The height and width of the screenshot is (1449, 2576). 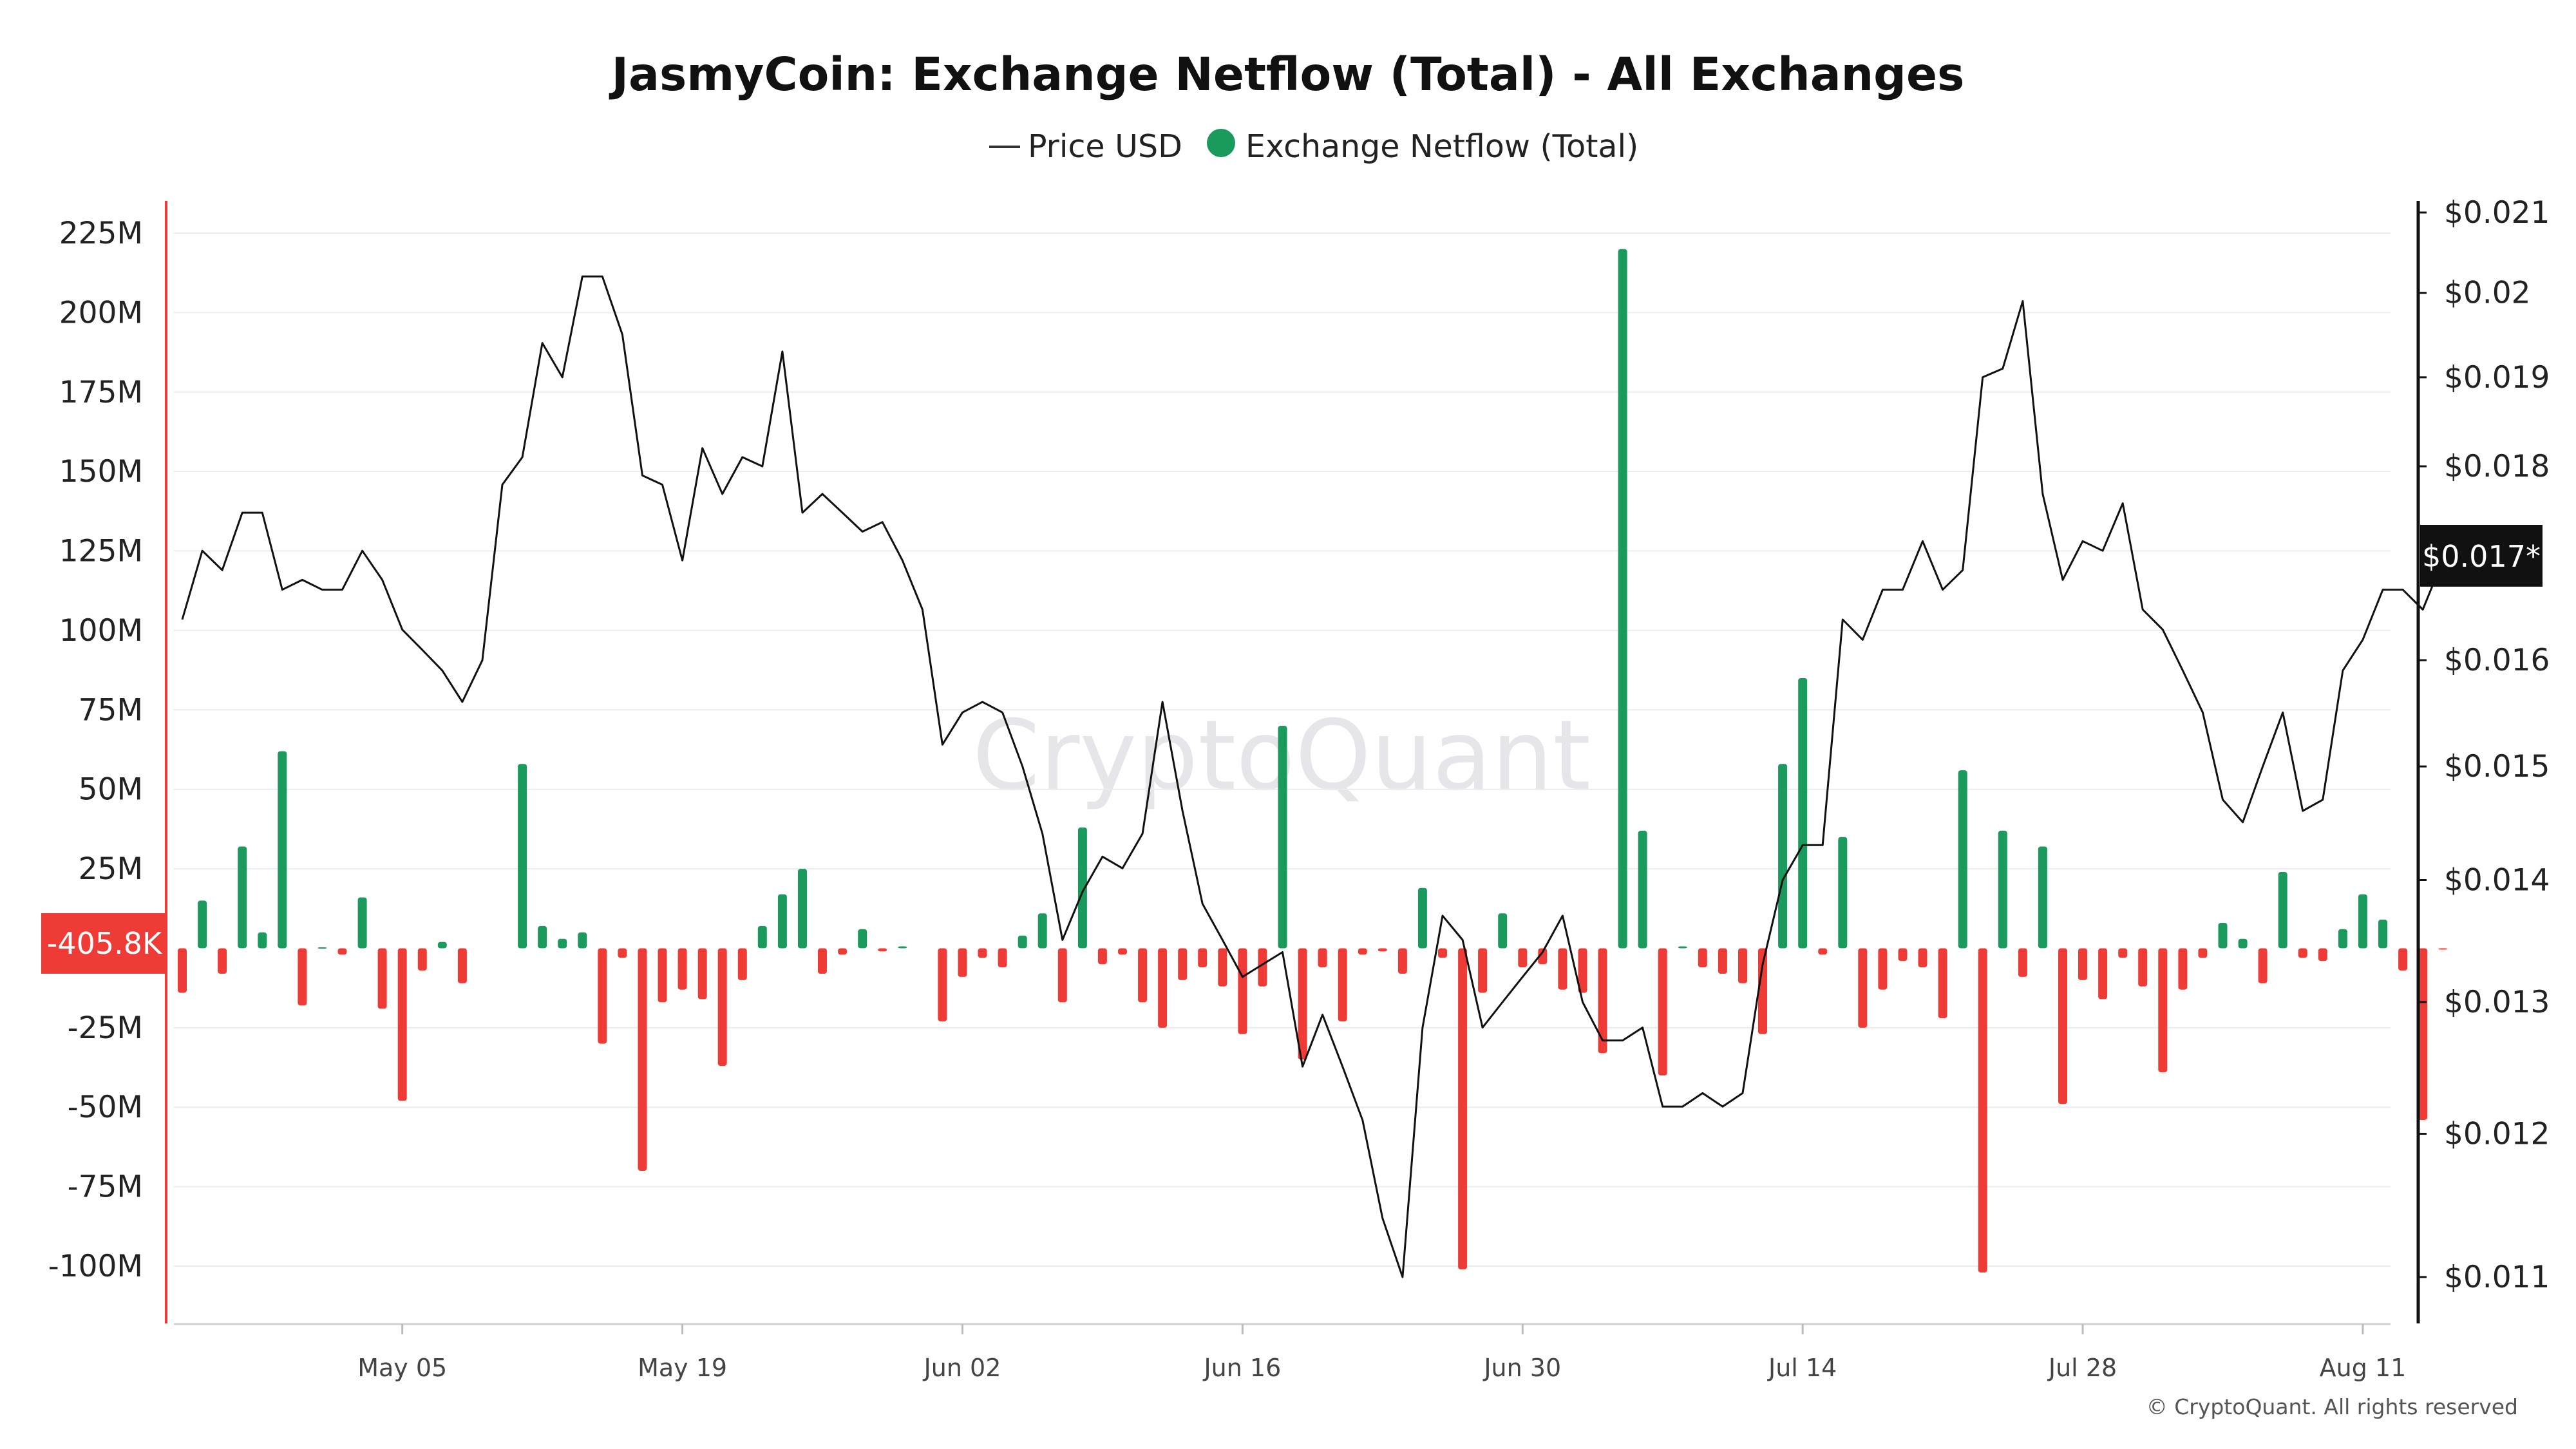 I want to click on current-price-badge-bg, so click(x=2481, y=556).